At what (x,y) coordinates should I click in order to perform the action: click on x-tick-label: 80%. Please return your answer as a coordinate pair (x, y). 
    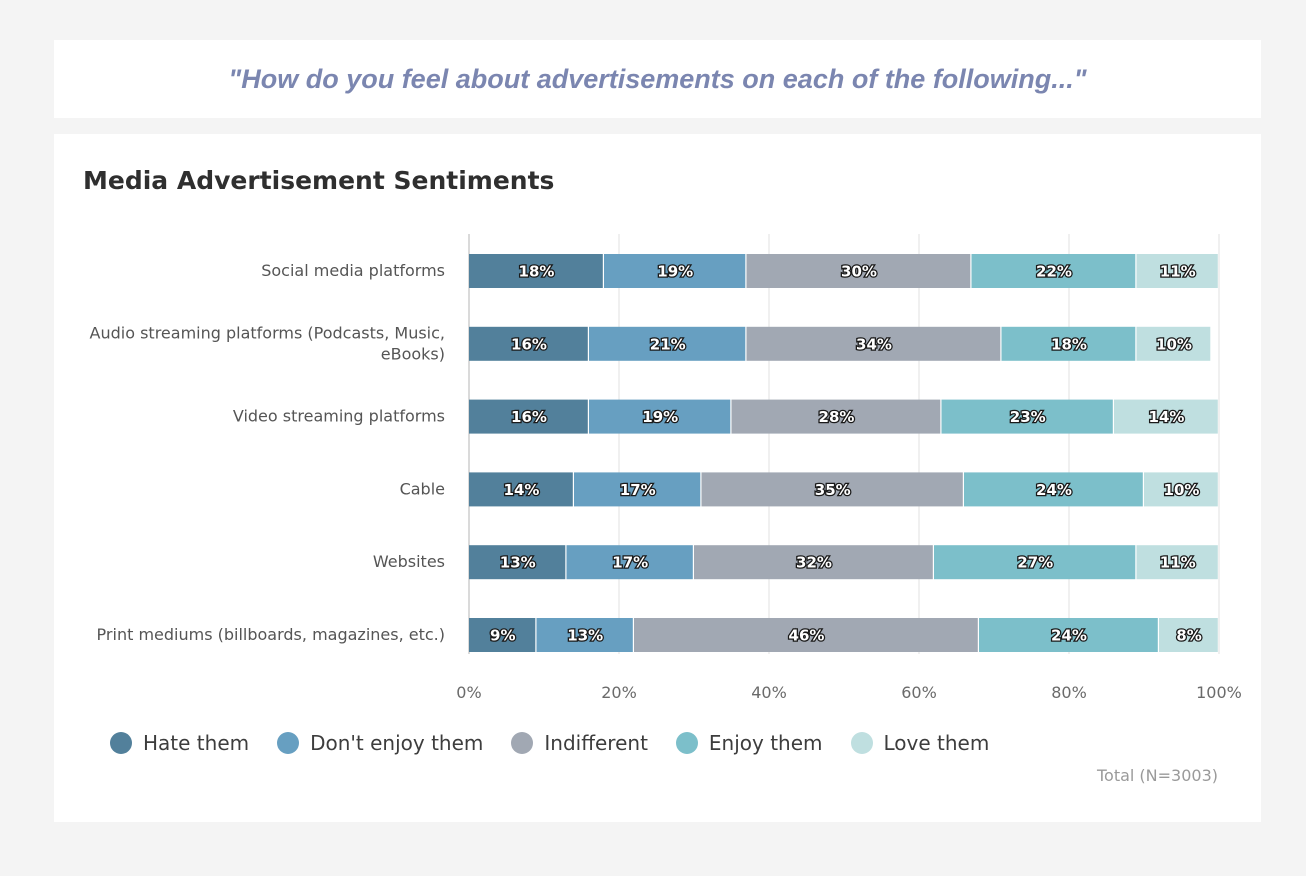
    Looking at the image, I should click on (1069, 692).